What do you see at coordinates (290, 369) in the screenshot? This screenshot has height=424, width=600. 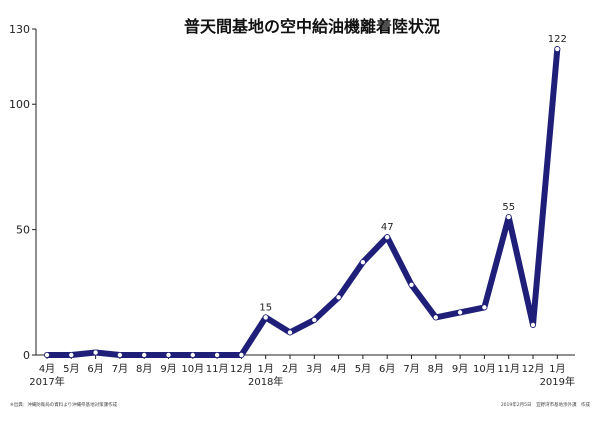 I see `x-tick-label: 2月` at bounding box center [290, 369].